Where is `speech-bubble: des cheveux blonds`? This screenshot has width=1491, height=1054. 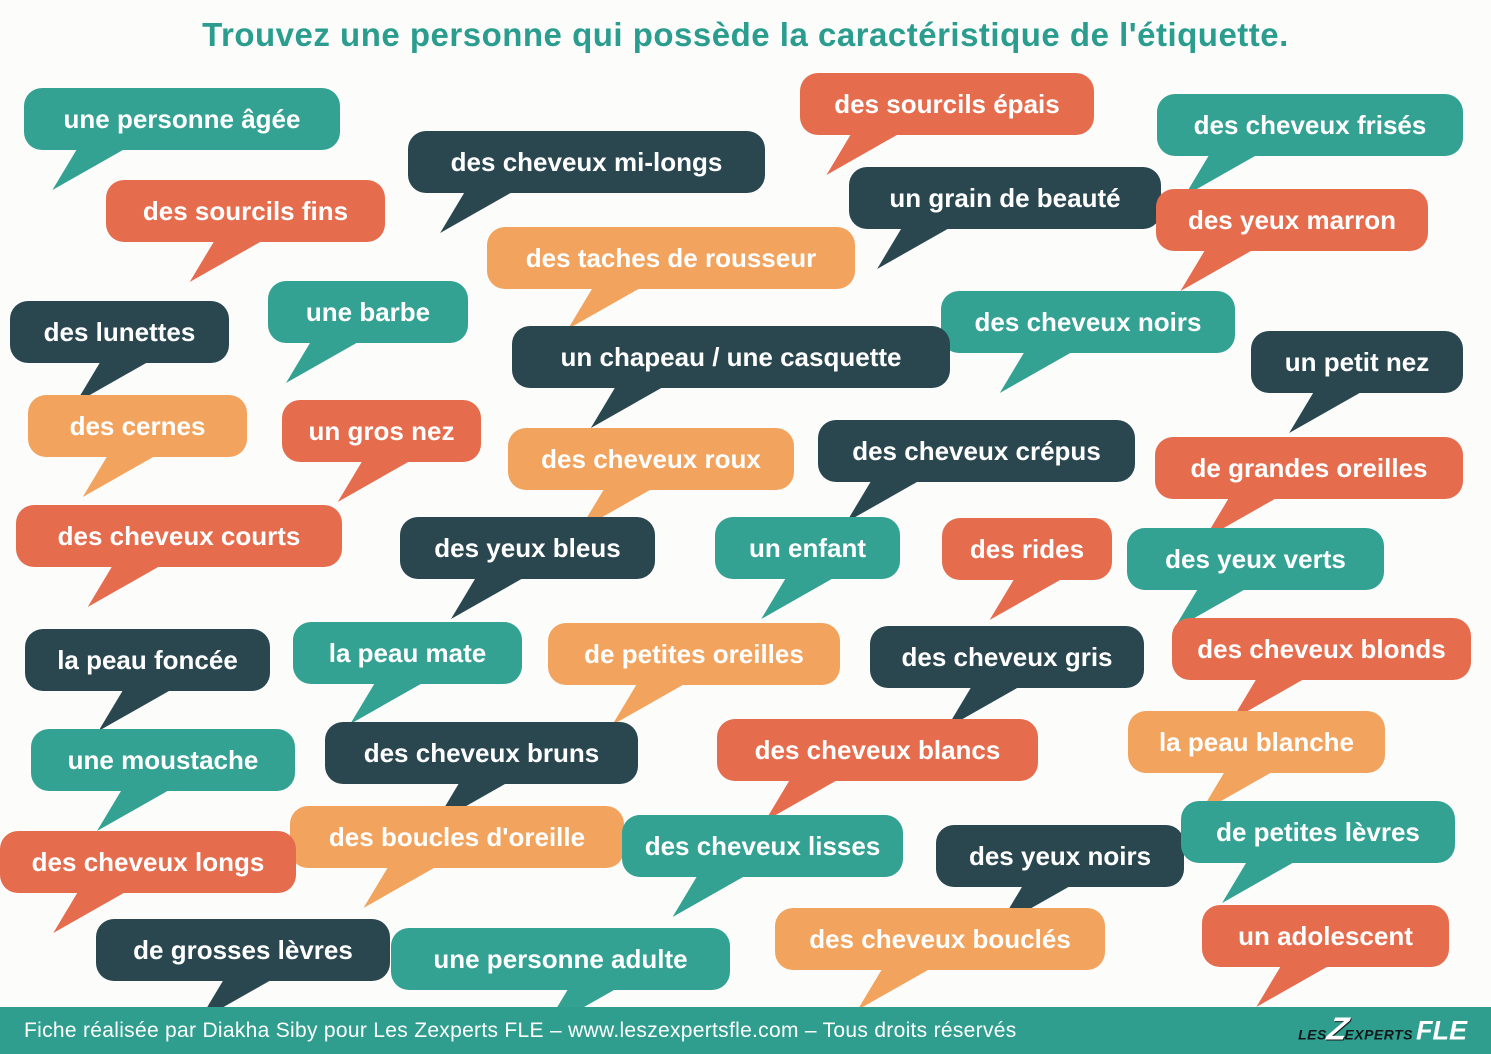 speech-bubble: des cheveux blonds is located at coordinates (1321, 669).